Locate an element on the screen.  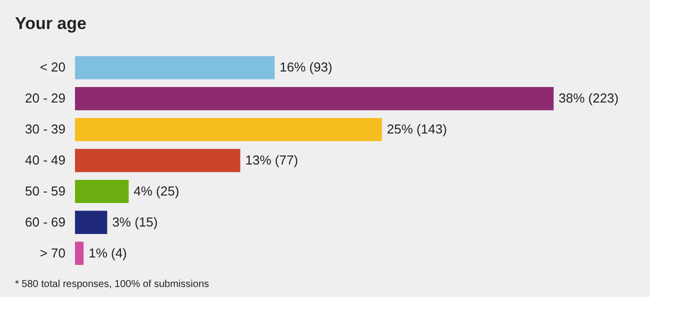
y-tick-label: 30 - 39 is located at coordinates (45, 129).